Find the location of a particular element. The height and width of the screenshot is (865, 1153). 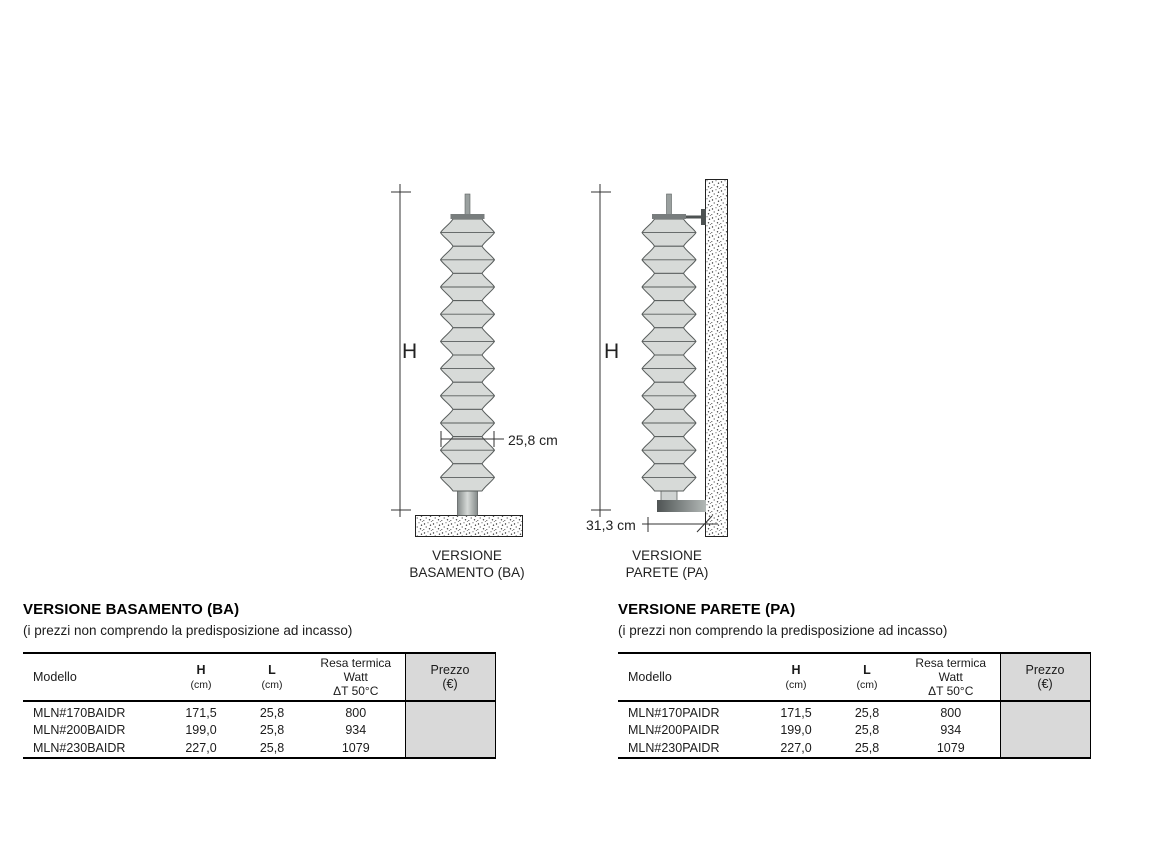

radiator-column-parete is located at coordinates (669, 342).